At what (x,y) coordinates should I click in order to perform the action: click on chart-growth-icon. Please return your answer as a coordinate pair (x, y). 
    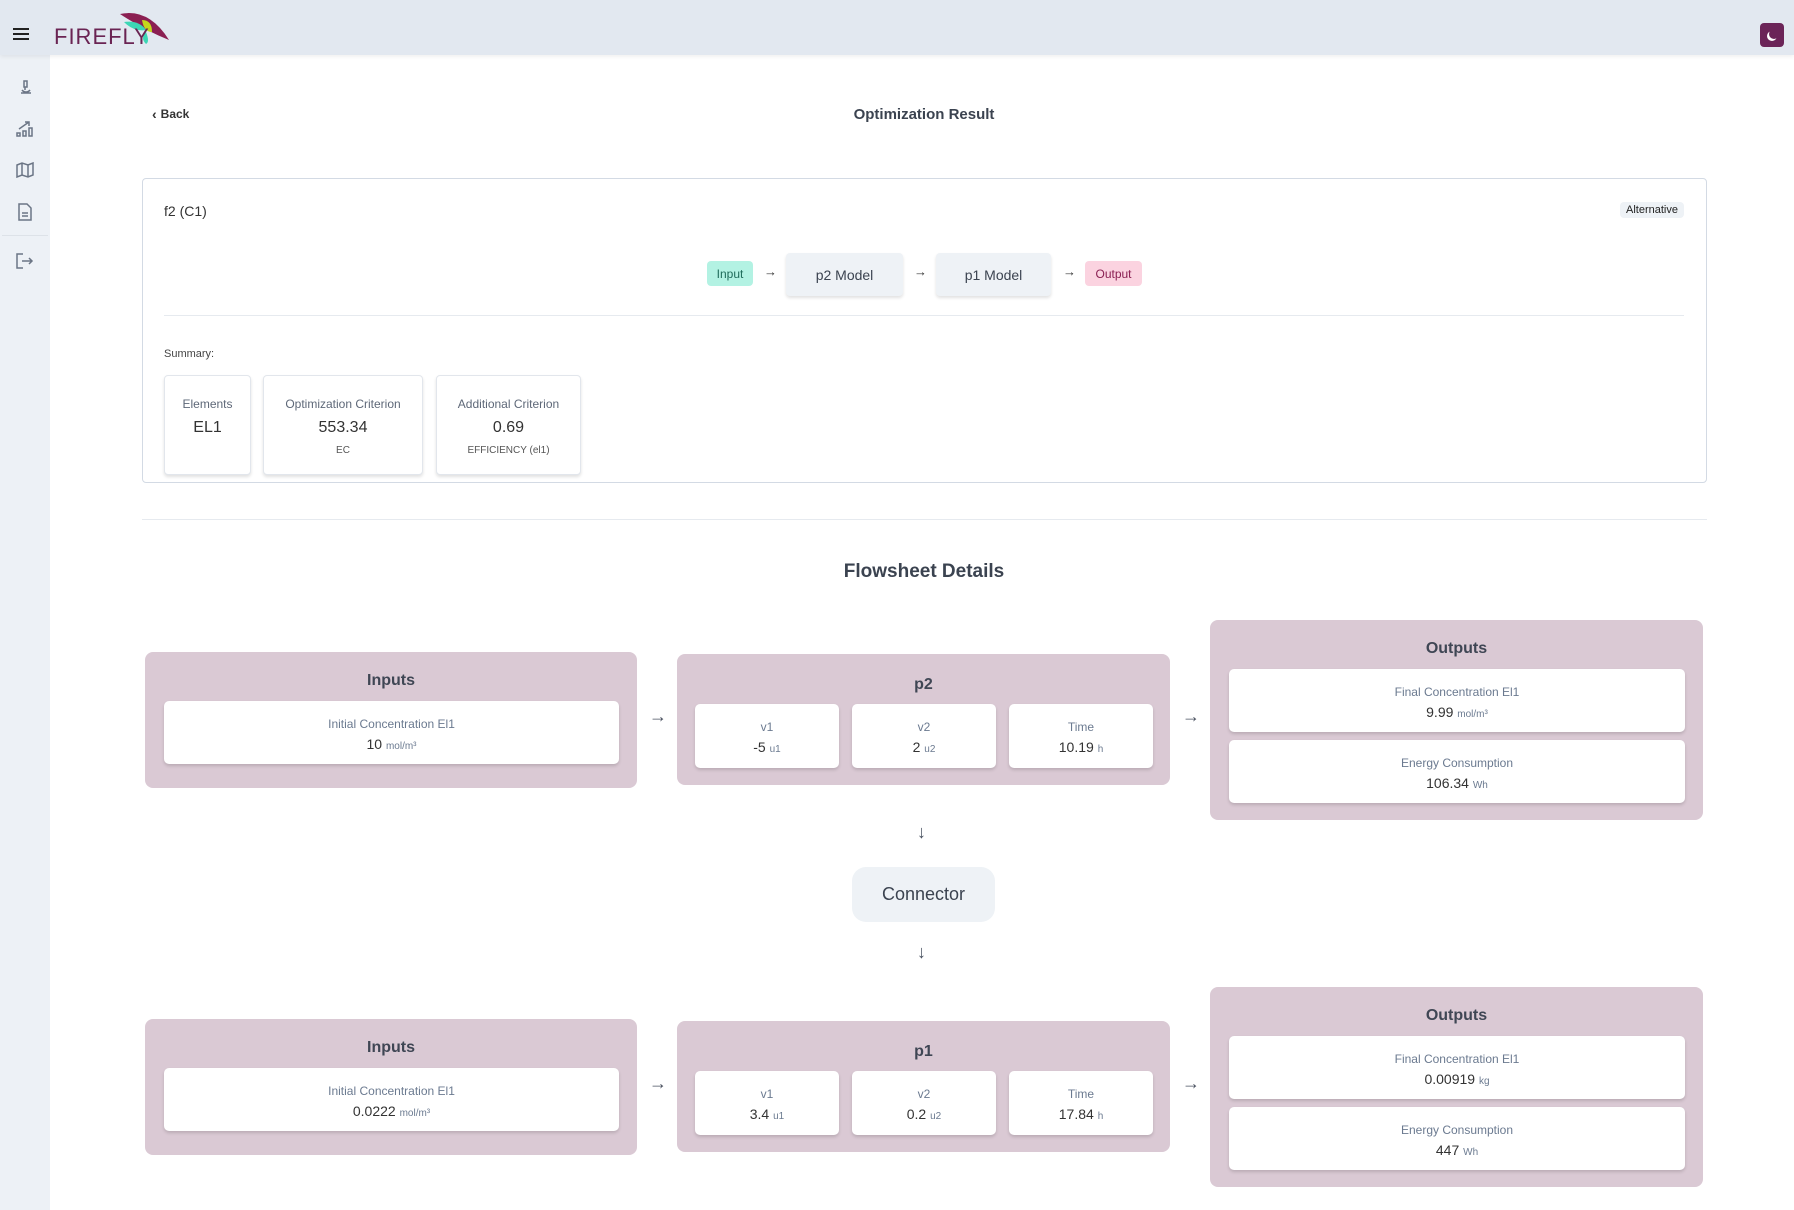
    Looking at the image, I should click on (25, 129).